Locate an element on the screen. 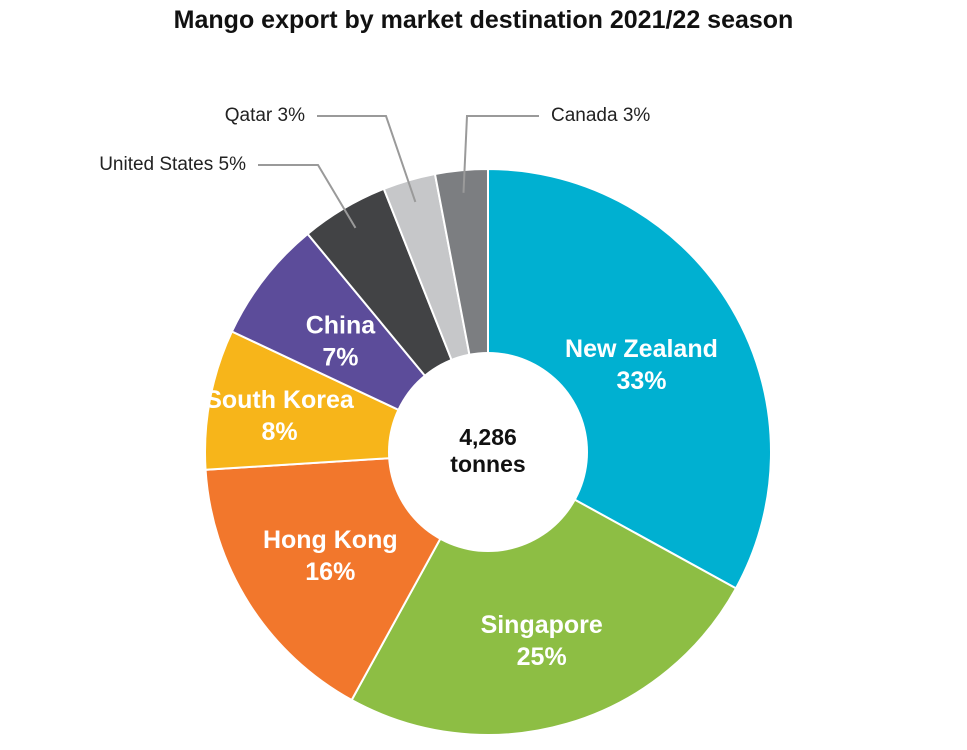 The width and height of the screenshot is (967, 750). slice-percent-singapore: 25% is located at coordinates (542, 657).